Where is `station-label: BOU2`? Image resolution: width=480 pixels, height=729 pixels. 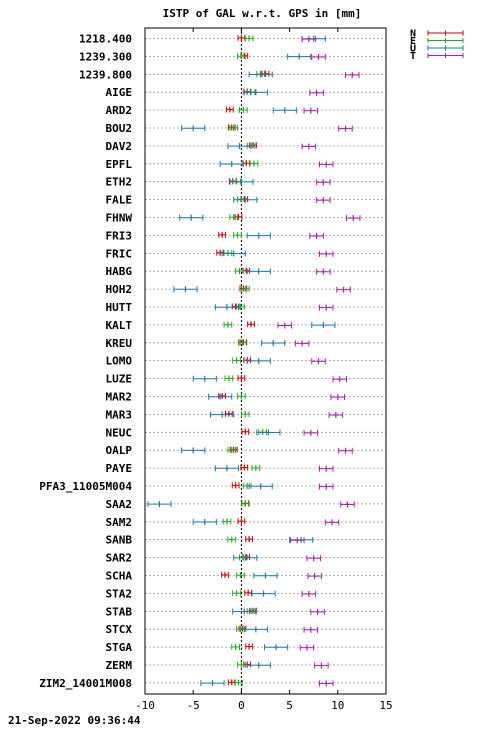
station-label: BOU2 is located at coordinates (119, 128).